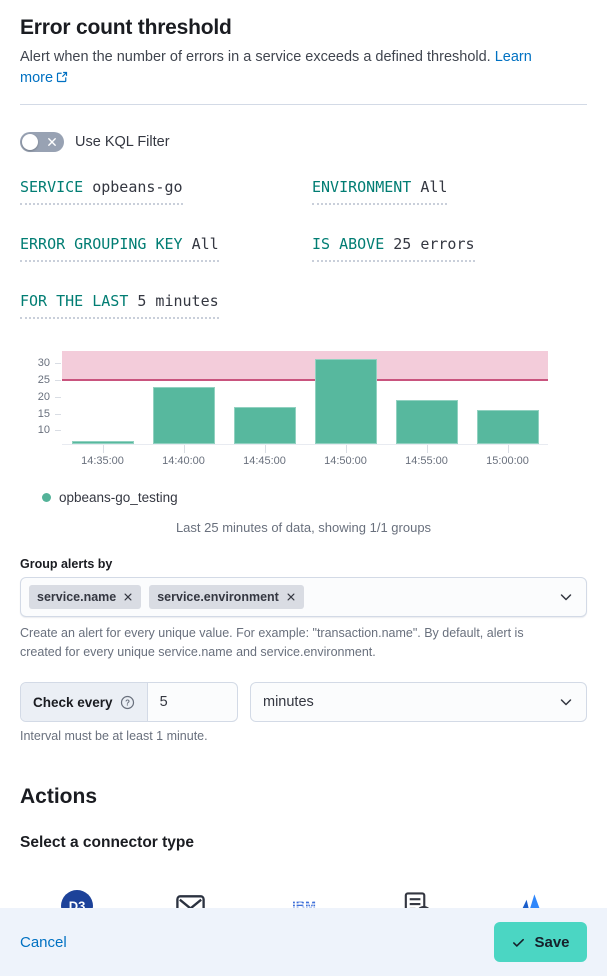 The height and width of the screenshot is (976, 607). Describe the element at coordinates (264, 461) in the screenshot. I see `x-axis-tick-label: 14:45:00` at that location.